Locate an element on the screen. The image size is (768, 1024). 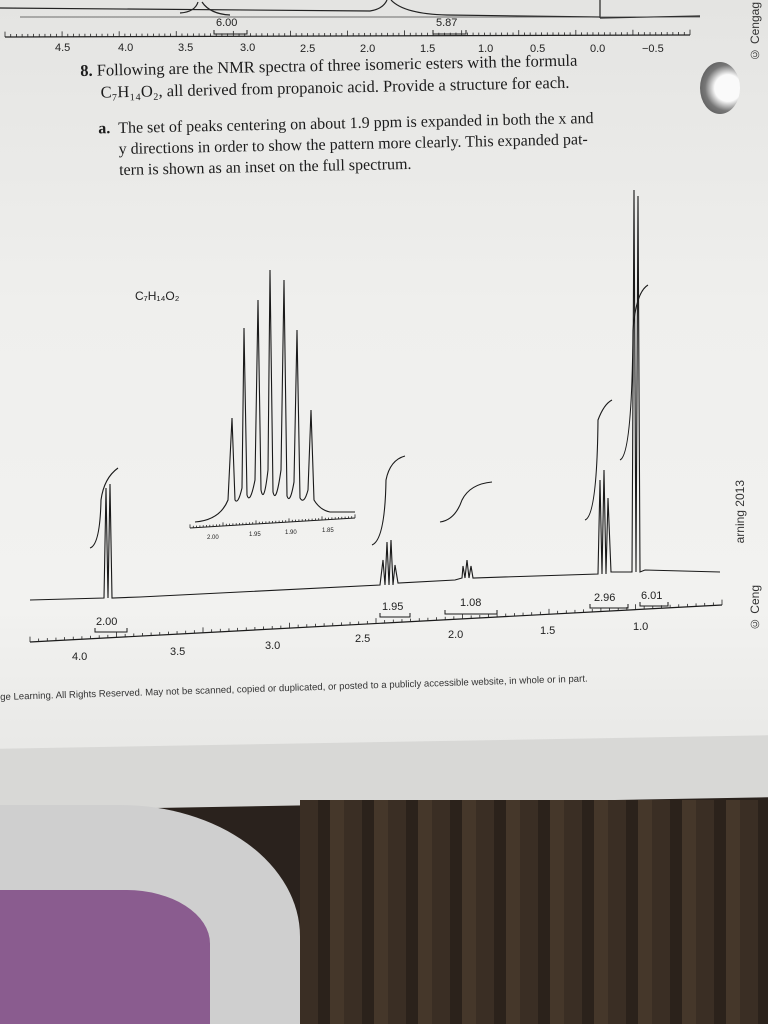
purple-fabric is located at coordinates (105, 957).